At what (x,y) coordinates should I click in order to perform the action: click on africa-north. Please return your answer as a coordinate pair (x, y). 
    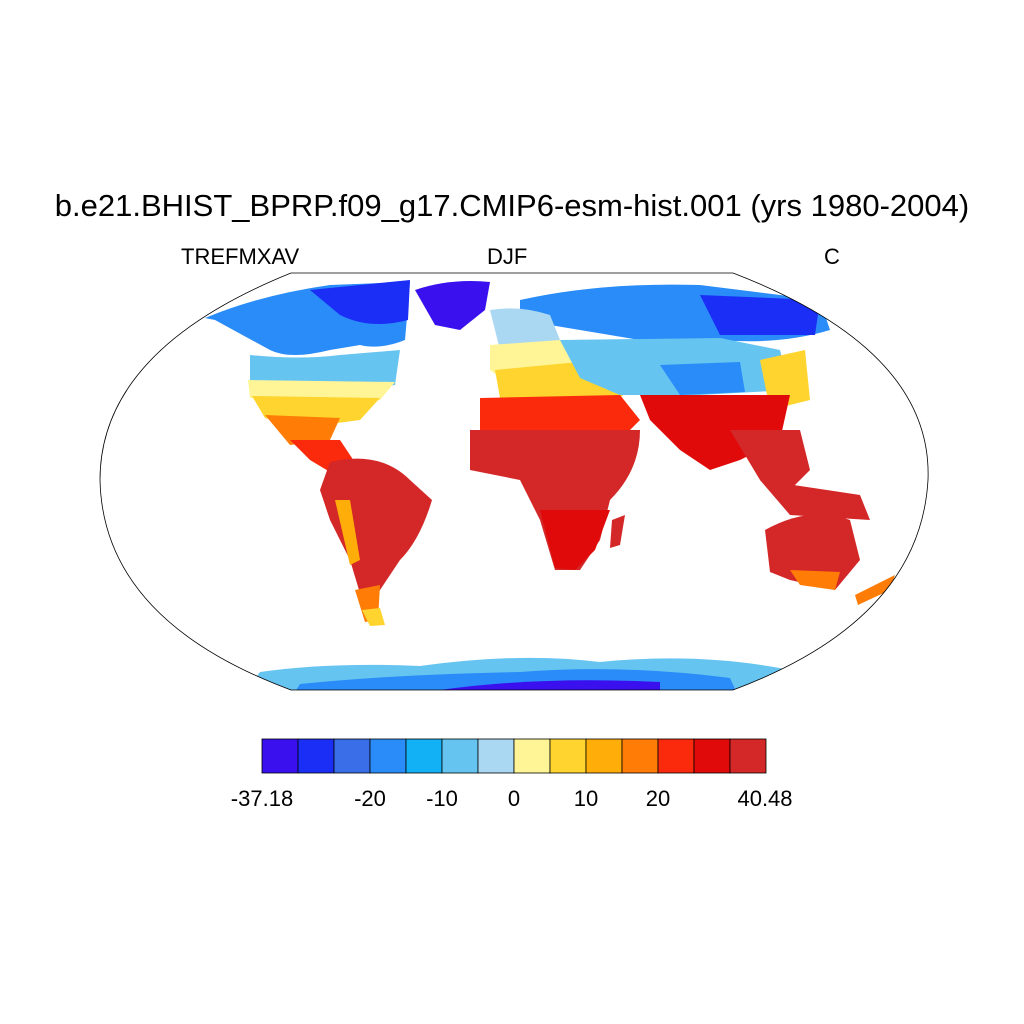
    Looking at the image, I should click on (560, 417).